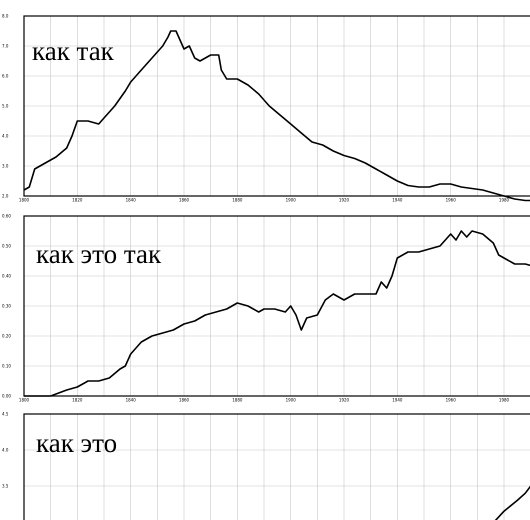 The width and height of the screenshot is (530, 520). Describe the element at coordinates (5, 76) in the screenshot. I see `y-tick-label: 6.0` at that location.